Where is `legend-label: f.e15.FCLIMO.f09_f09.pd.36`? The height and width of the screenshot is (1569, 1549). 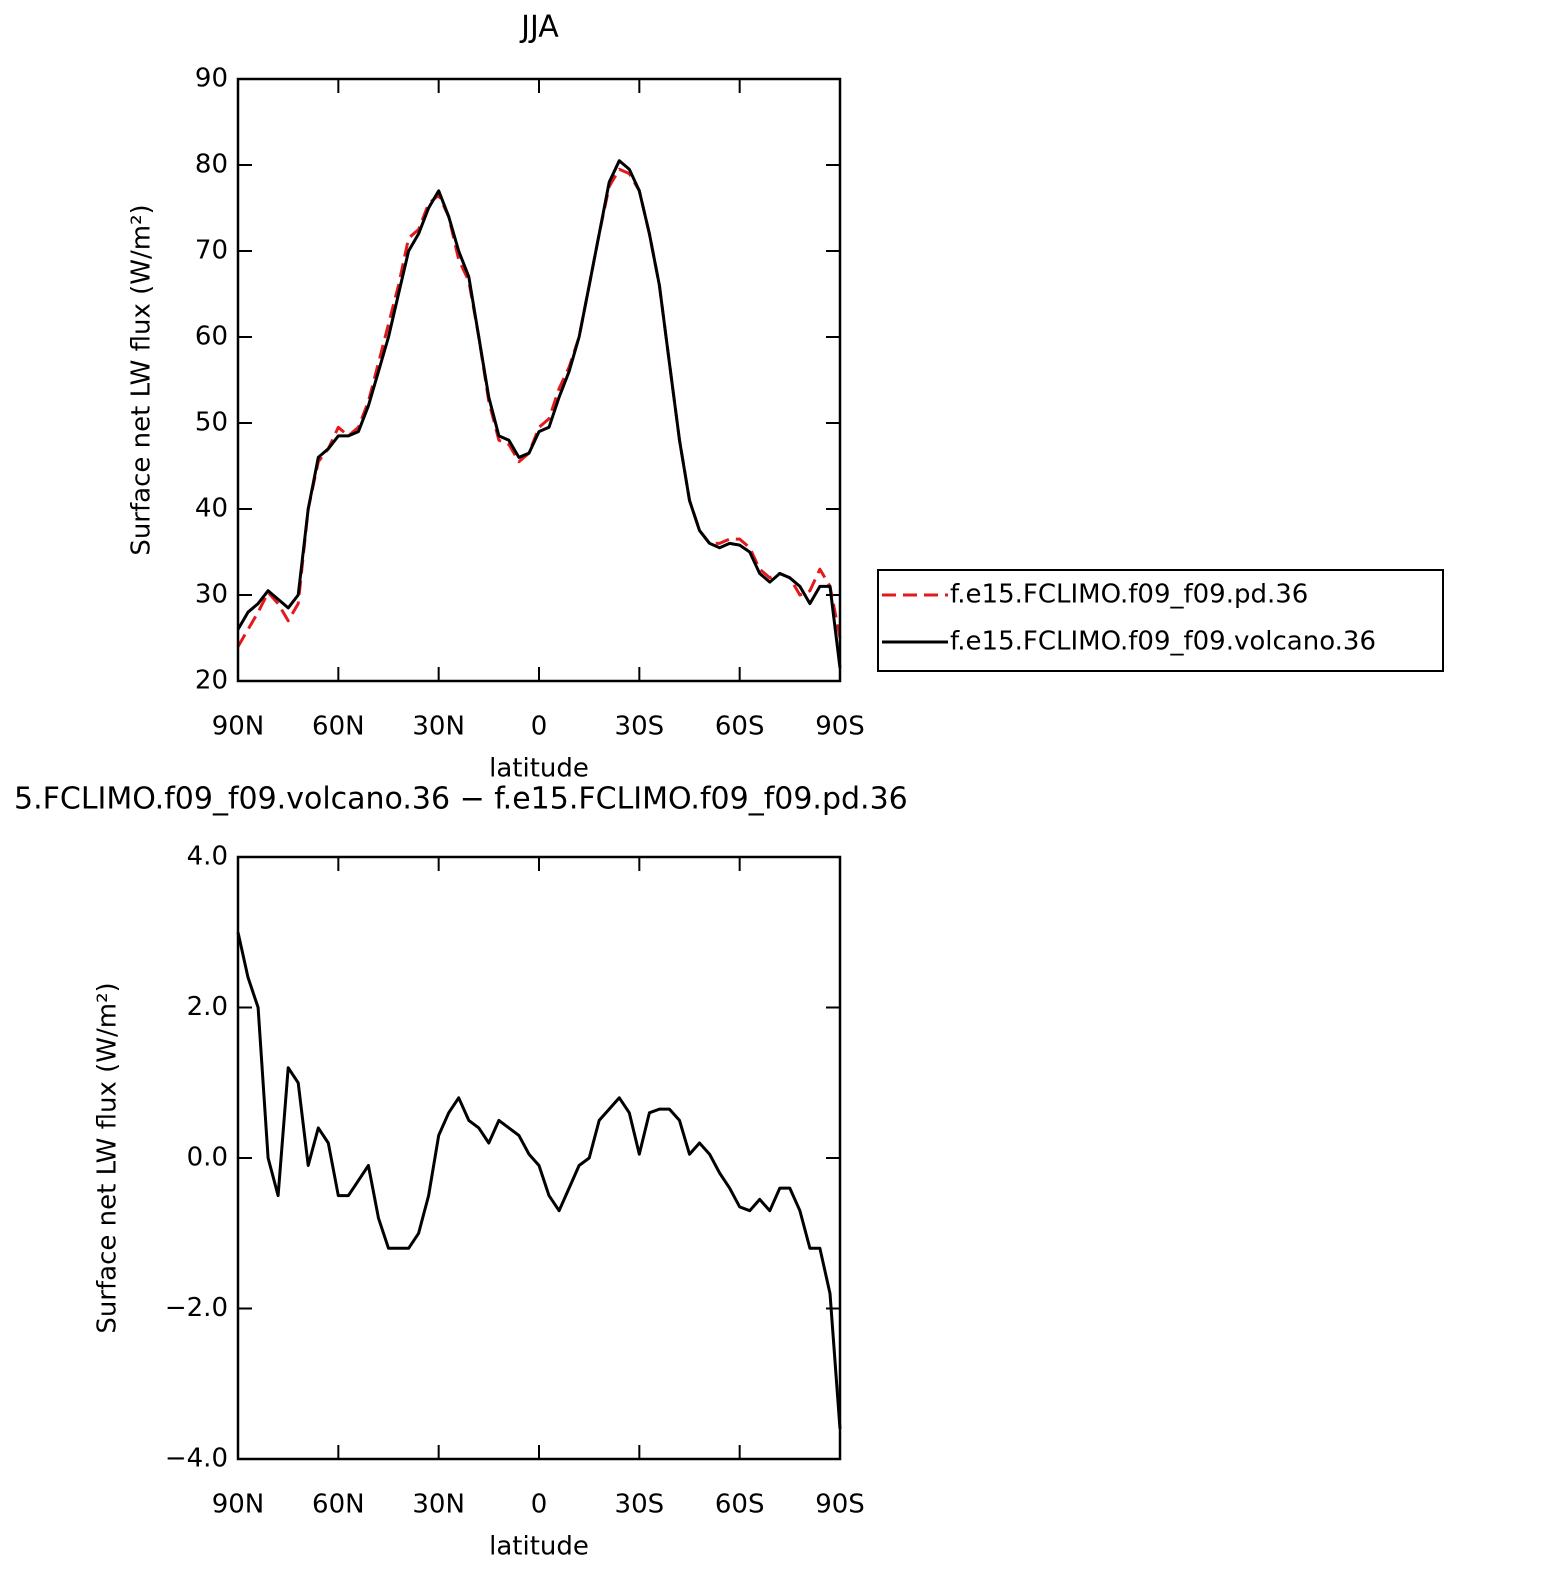 legend-label: f.e15.FCLIMO.f09_f09.pd.36 is located at coordinates (1129, 595).